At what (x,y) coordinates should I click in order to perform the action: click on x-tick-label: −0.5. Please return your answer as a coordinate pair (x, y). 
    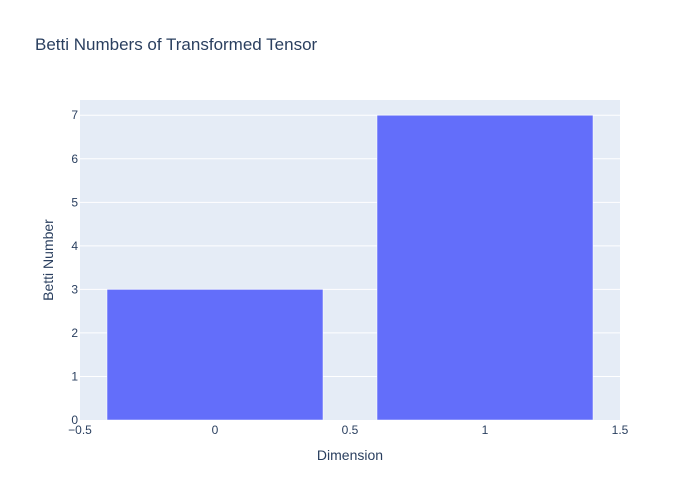
    Looking at the image, I should click on (80, 430).